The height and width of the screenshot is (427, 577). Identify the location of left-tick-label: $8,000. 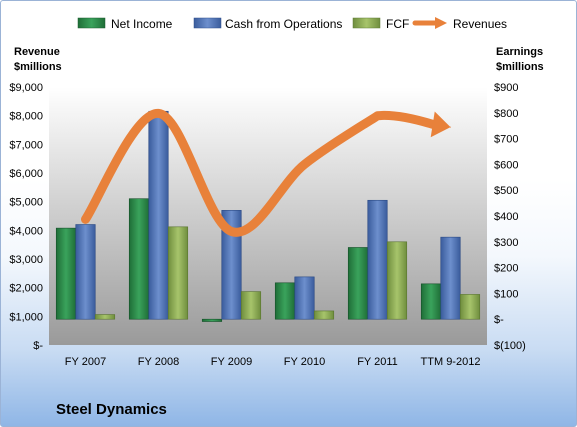
(26, 117).